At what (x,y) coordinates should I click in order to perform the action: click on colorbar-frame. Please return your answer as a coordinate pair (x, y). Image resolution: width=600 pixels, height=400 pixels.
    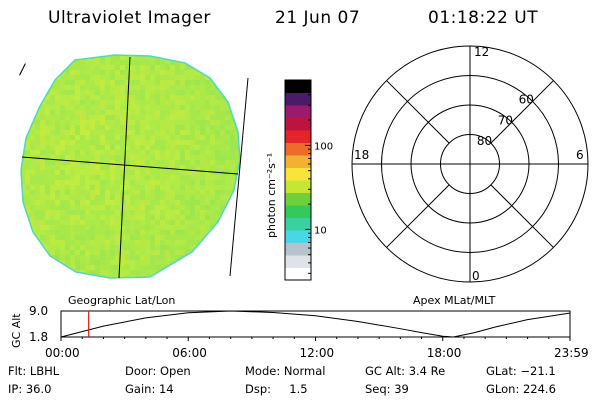
    Looking at the image, I should click on (298, 180).